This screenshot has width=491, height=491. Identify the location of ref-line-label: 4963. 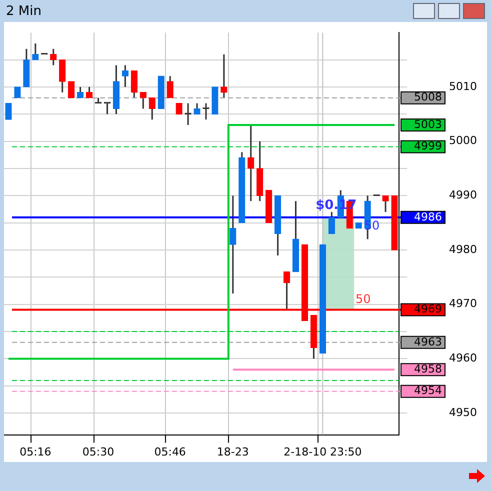
(428, 341).